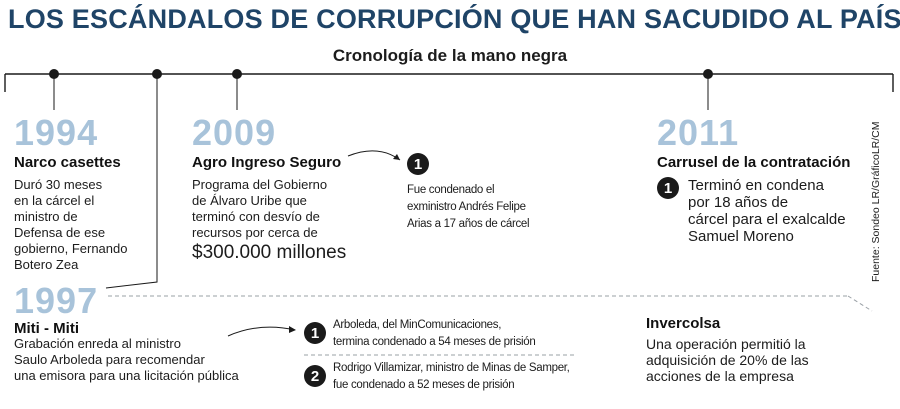  I want to click on arrow-2009, so click(374, 155).